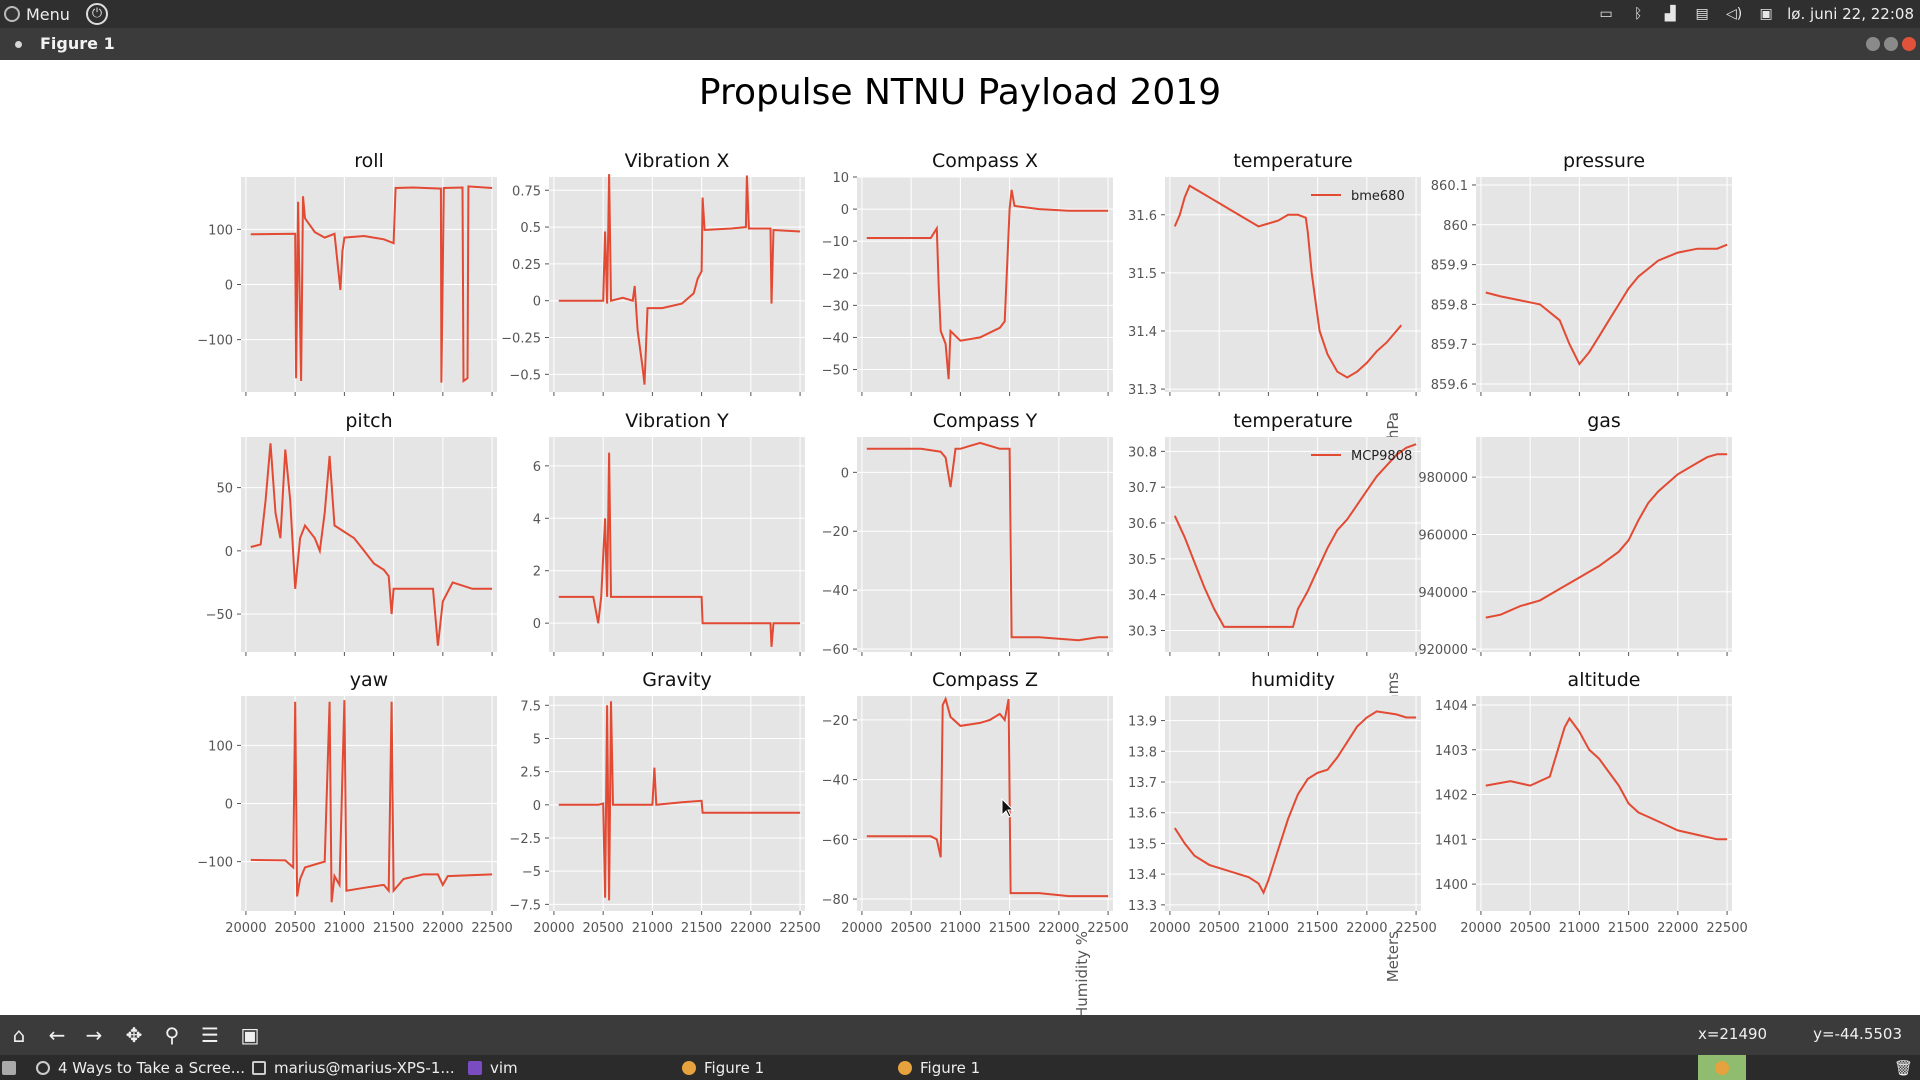  I want to click on taskbar-item-vim: vim, so click(493, 1067).